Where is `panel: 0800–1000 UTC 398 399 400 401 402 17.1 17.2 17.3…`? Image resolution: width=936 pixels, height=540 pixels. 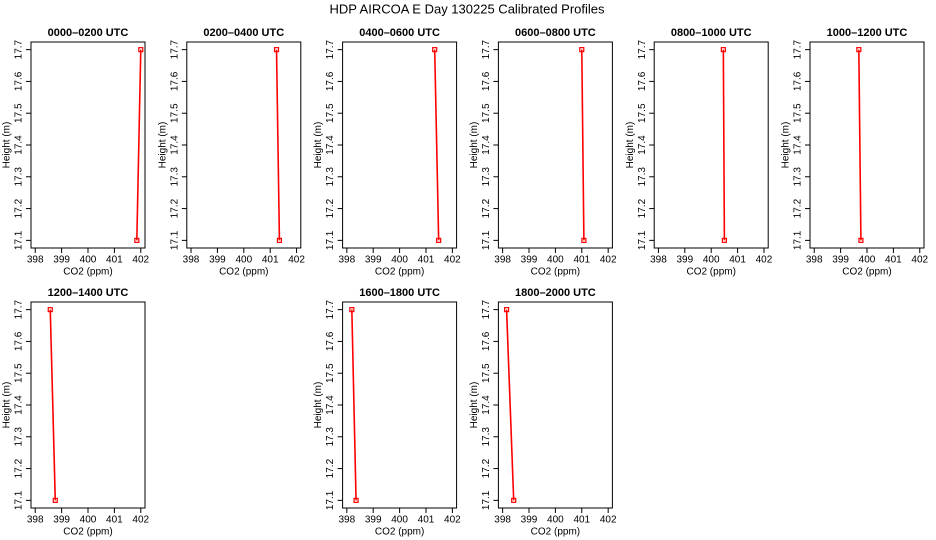
panel: 0800–1000 UTC 398 399 400 401 402 17.1 17.2 17.3… is located at coordinates (699, 152).